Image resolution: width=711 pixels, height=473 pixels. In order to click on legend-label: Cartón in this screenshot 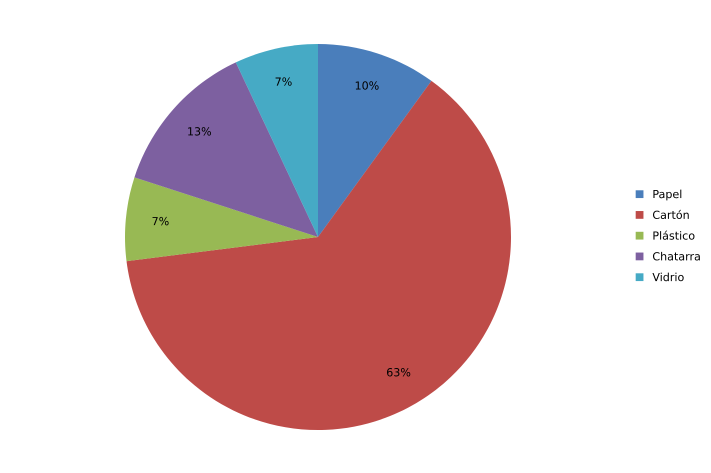, I will do `click(670, 214)`.